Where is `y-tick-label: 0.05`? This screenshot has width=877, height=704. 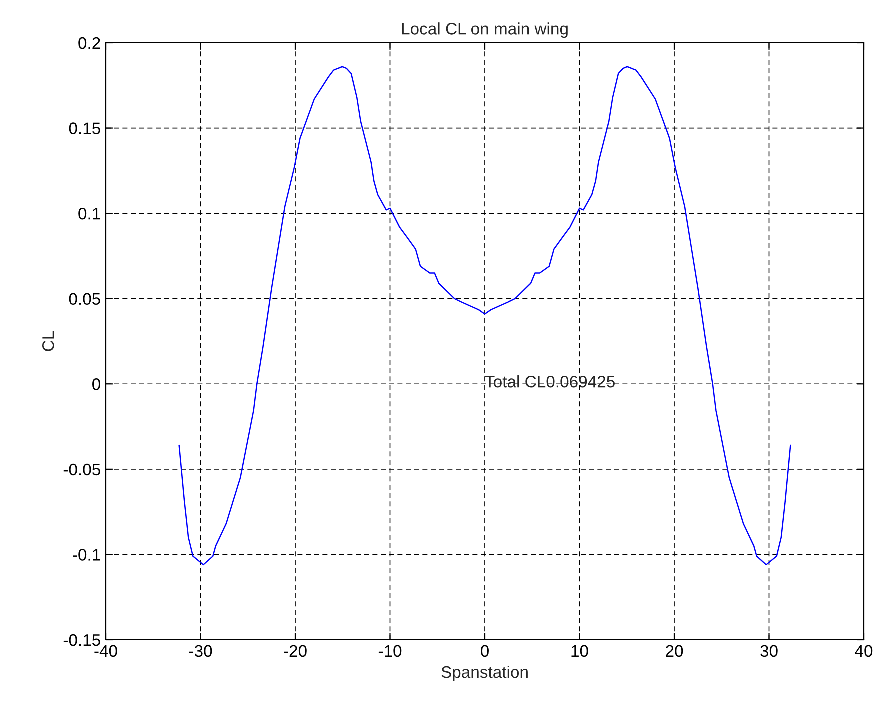 y-tick-label: 0.05 is located at coordinates (84, 299).